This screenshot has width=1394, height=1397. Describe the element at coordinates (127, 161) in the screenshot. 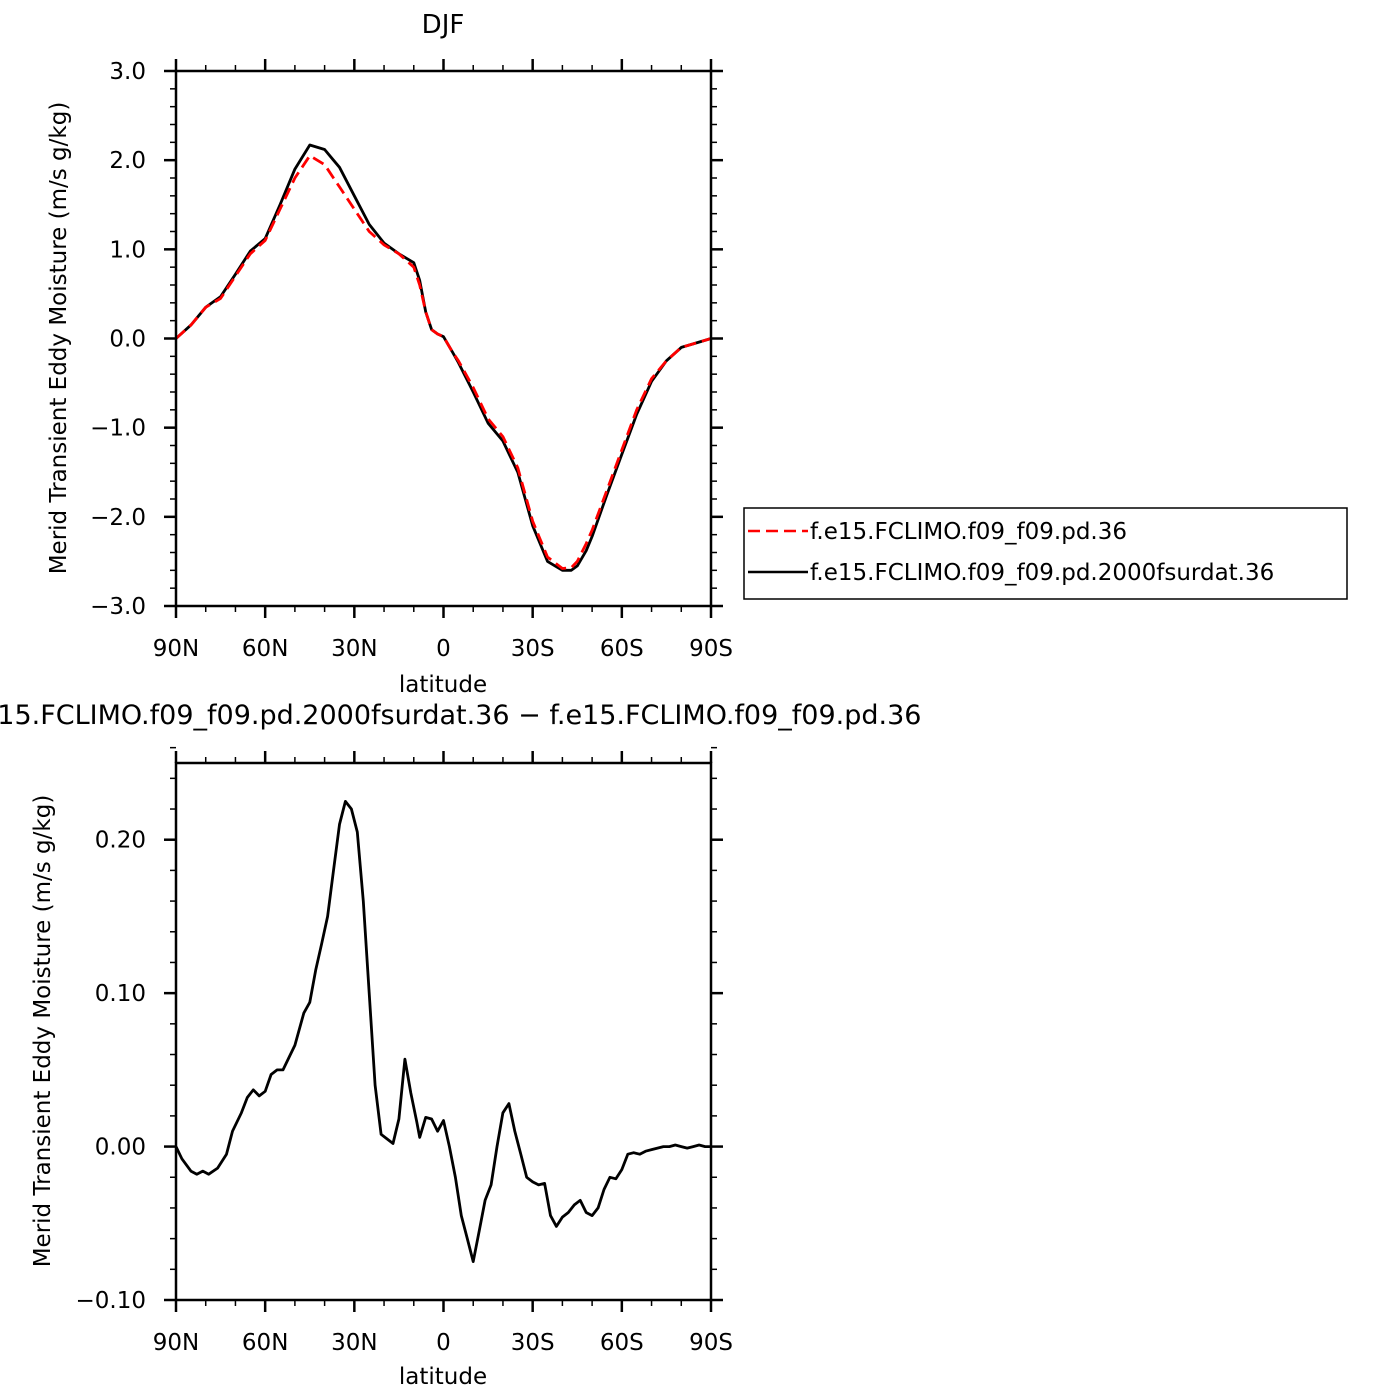

I see `top-y-tick-label: 2.0` at that location.